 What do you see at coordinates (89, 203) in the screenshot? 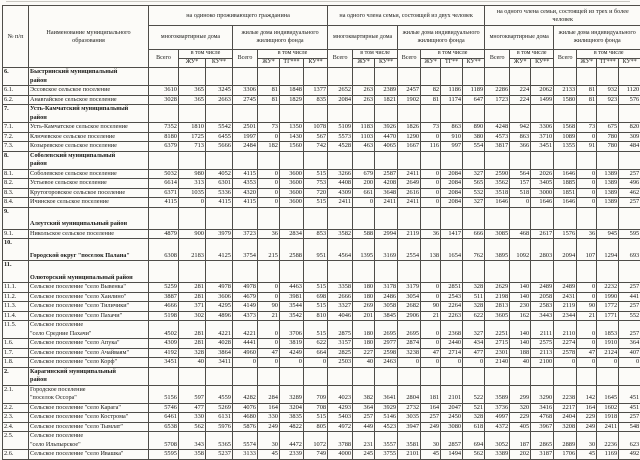
I see `municipality-name: Ичинское сельское поселение` at bounding box center [89, 203].